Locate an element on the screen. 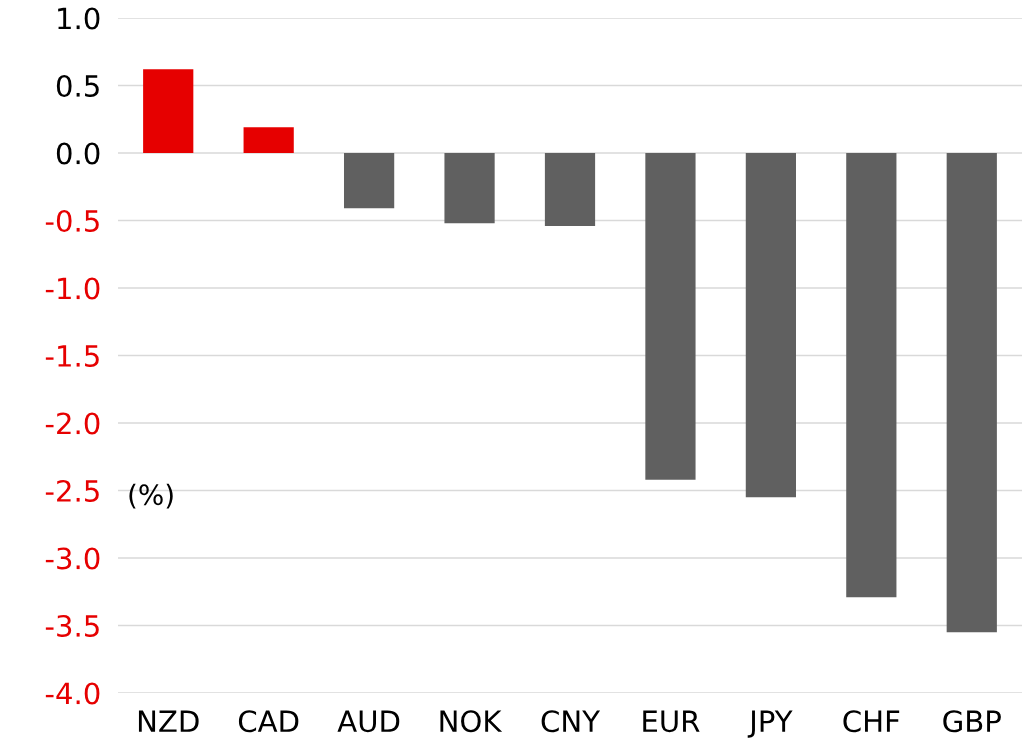 Image resolution: width=1022 pixels, height=750 pixels. x-tick-label: EUR is located at coordinates (671, 721).